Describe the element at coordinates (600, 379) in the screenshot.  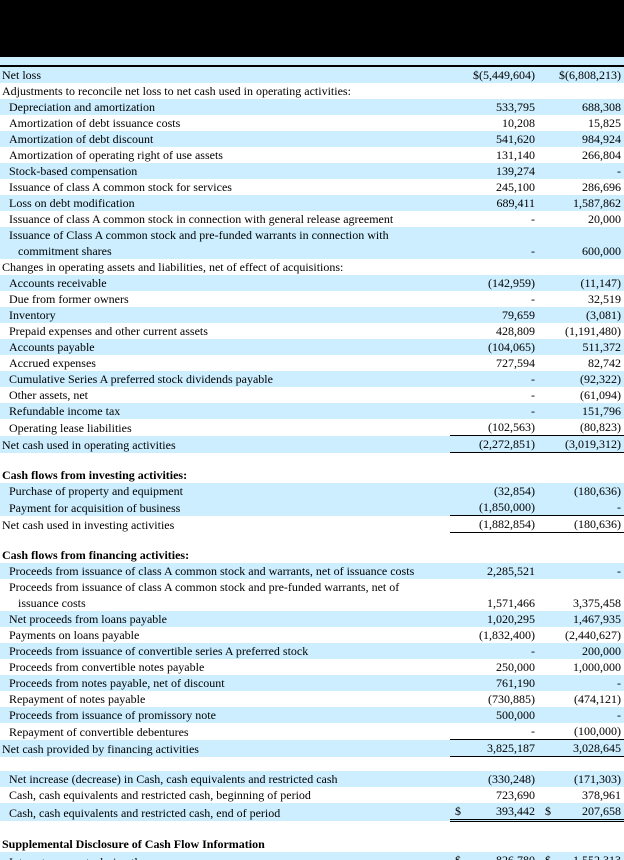
I see `value-col2: (92,322)` at that location.